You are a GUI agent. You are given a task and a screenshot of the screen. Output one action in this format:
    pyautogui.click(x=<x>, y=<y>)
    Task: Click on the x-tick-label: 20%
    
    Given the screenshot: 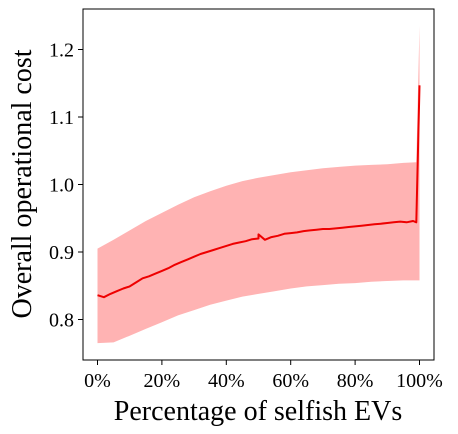 What is the action you would take?
    pyautogui.click(x=162, y=381)
    